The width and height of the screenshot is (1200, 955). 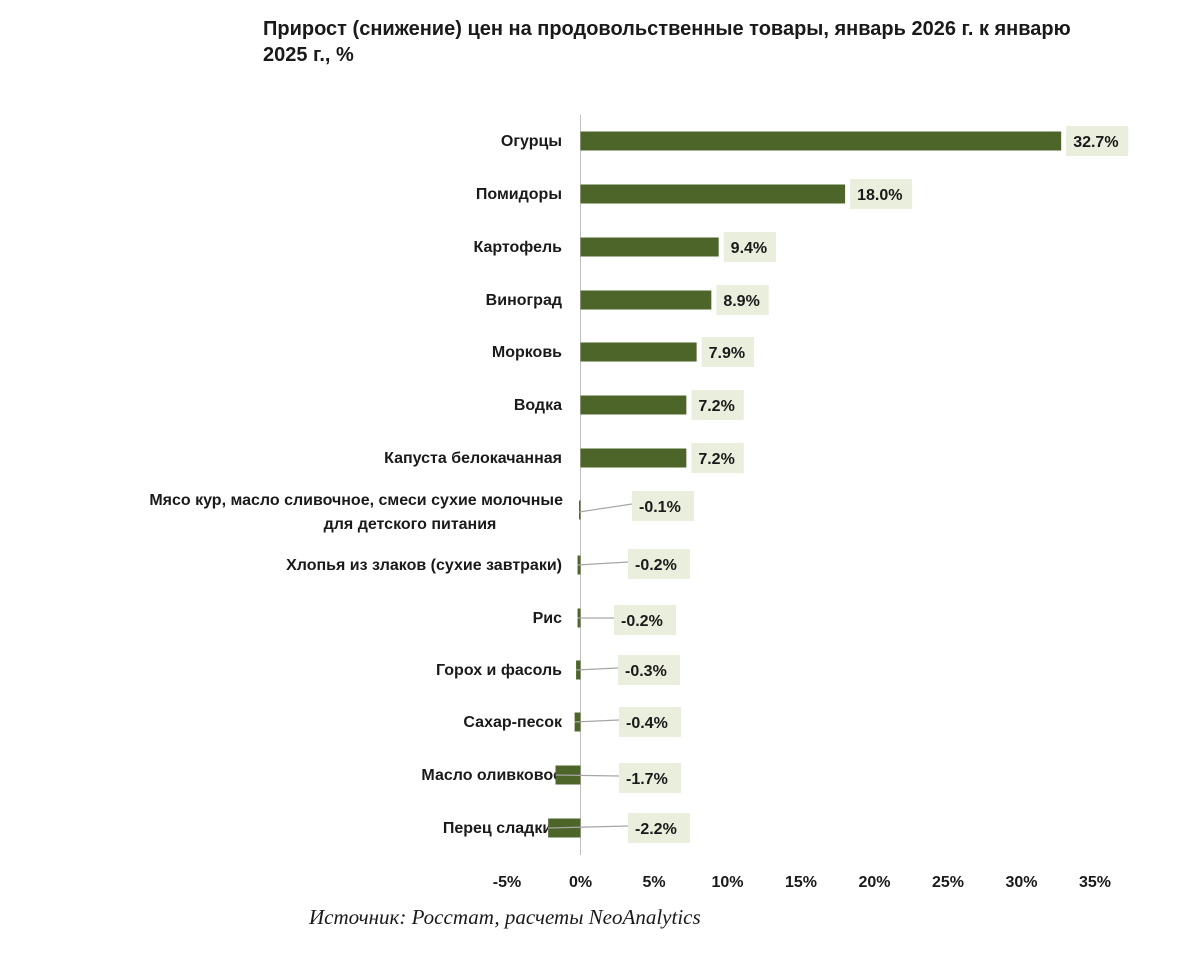 I want to click on data-label: -0.1%, so click(x=660, y=507).